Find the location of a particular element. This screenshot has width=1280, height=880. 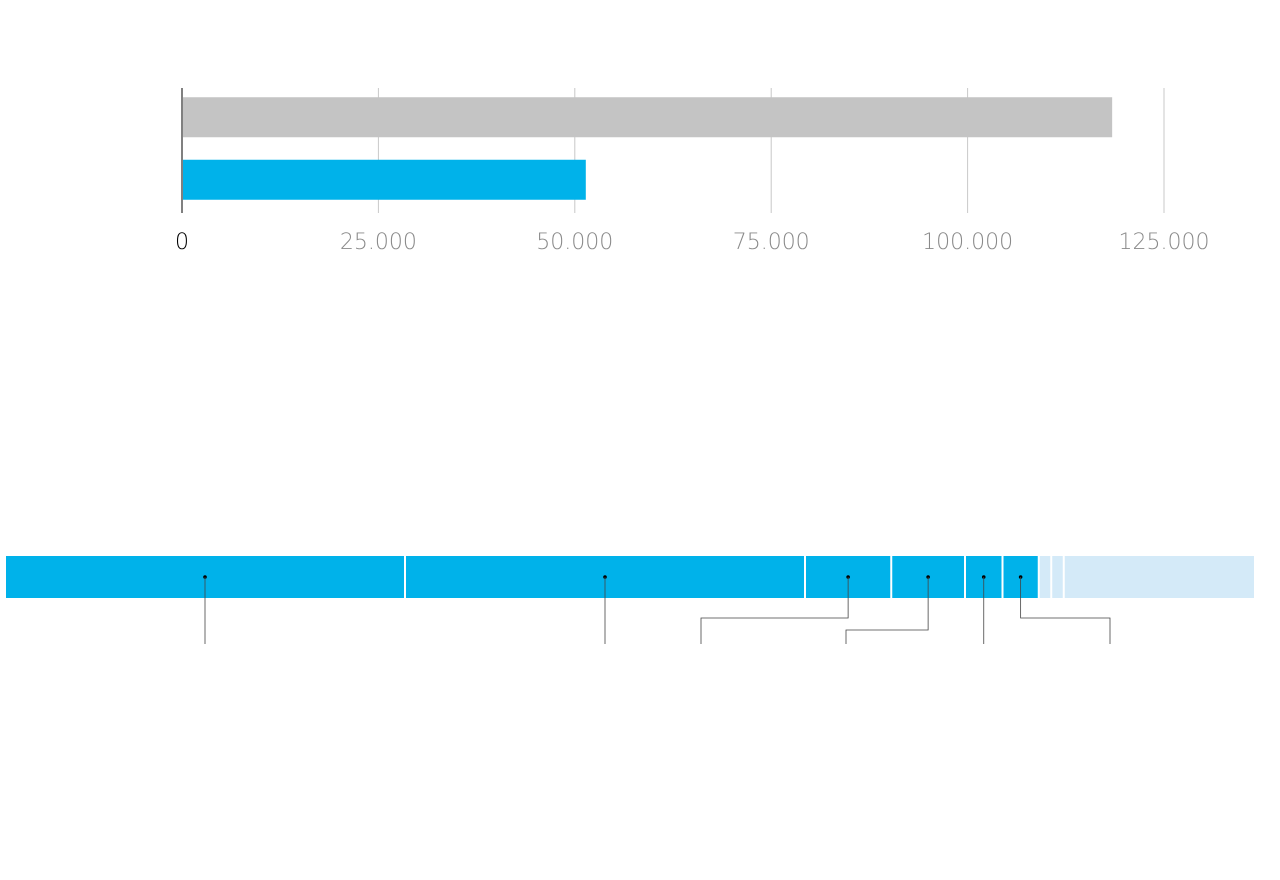

x-tick-label: 50.000 is located at coordinates (574, 242).